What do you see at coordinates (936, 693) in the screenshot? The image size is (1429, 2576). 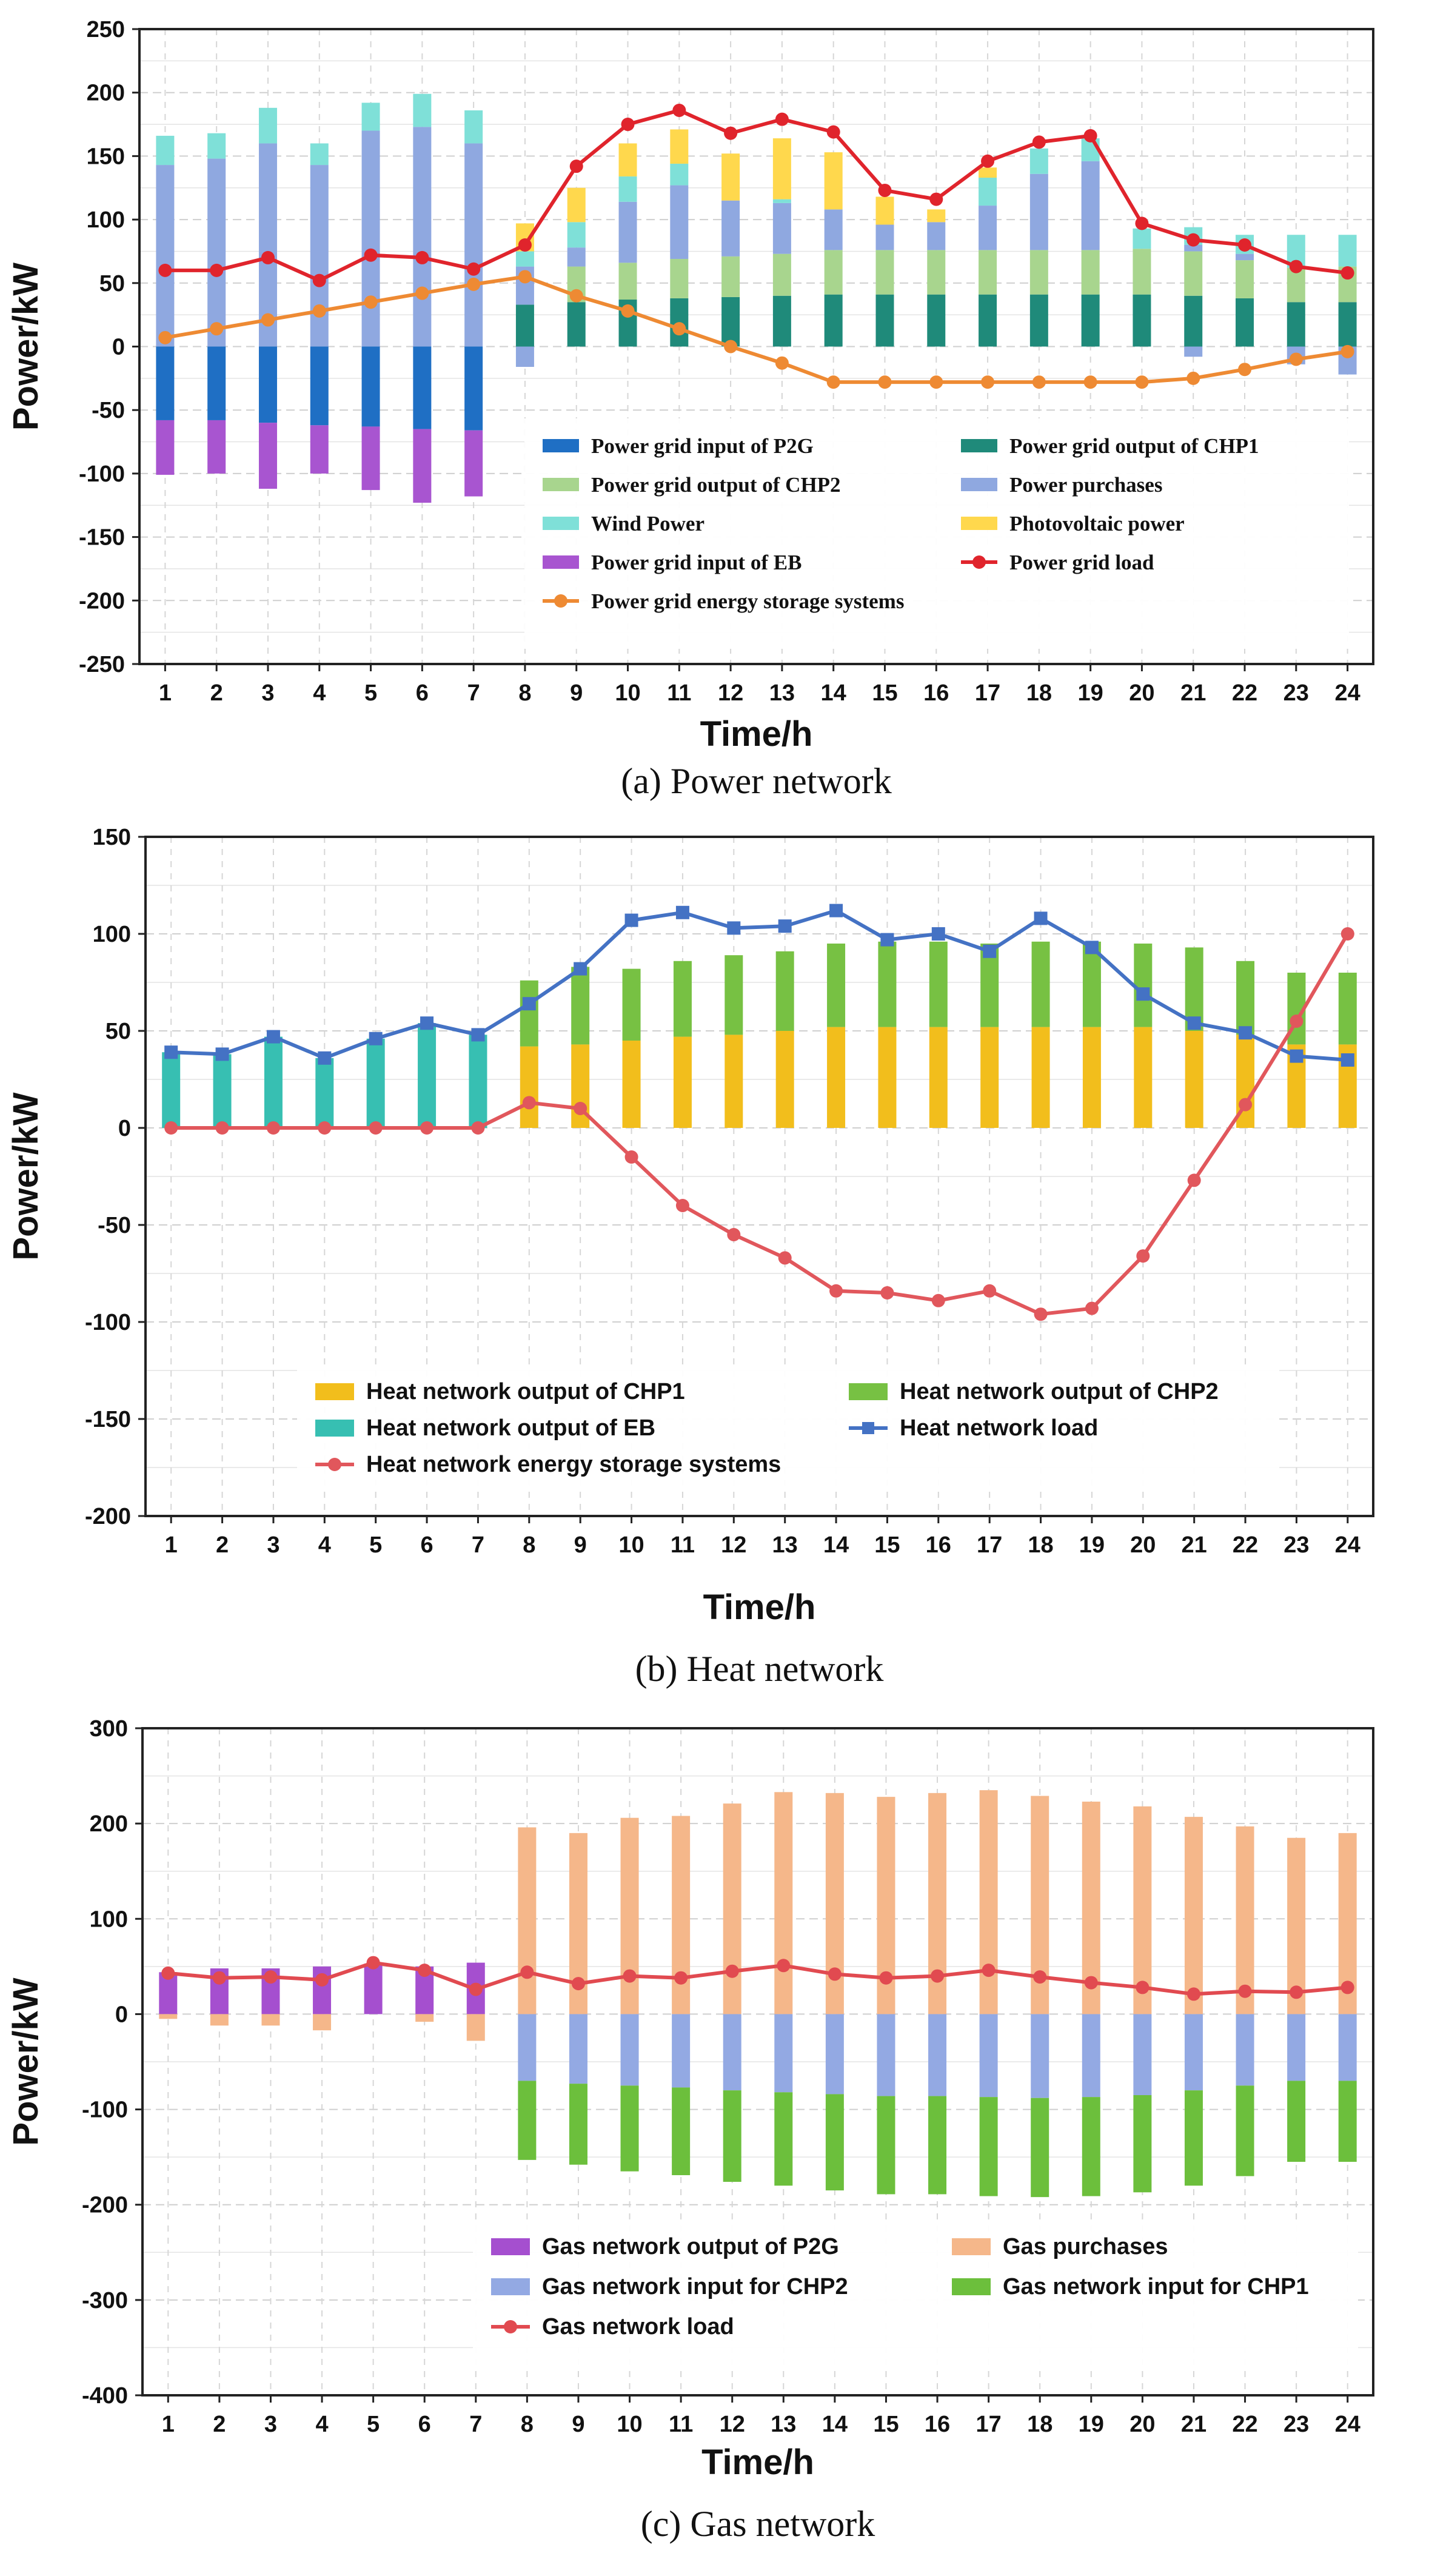 I see `x-tick-label: 16` at bounding box center [936, 693].